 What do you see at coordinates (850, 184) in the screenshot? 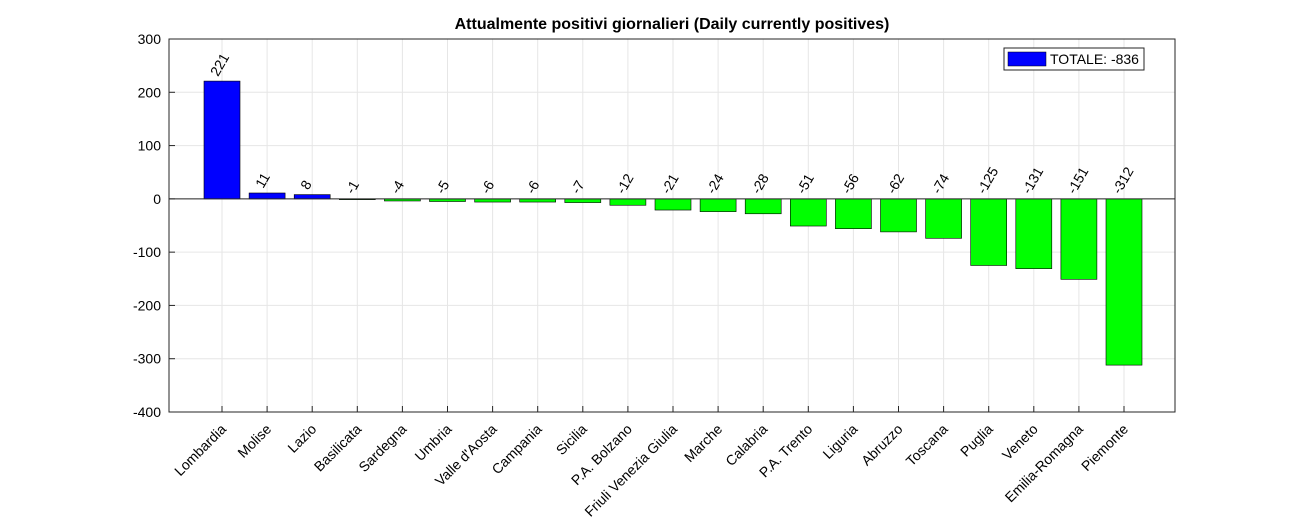
I see `data-label: -56` at bounding box center [850, 184].